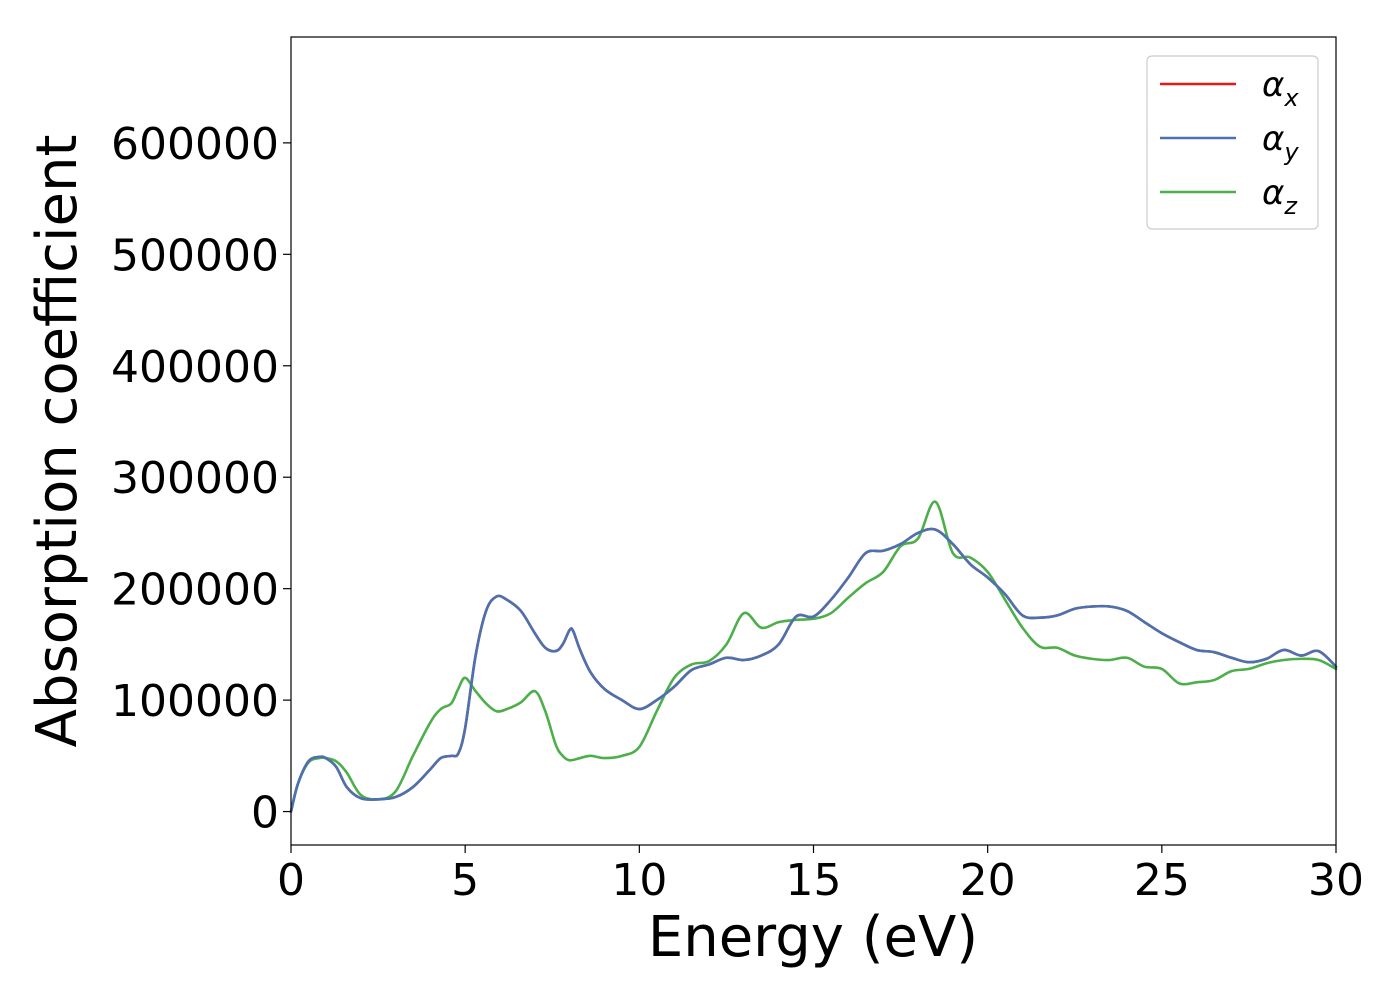  I want to click on y-axis-ticks: 0 100000 200000 300000 400000 500000 600000, so click(201, 479).